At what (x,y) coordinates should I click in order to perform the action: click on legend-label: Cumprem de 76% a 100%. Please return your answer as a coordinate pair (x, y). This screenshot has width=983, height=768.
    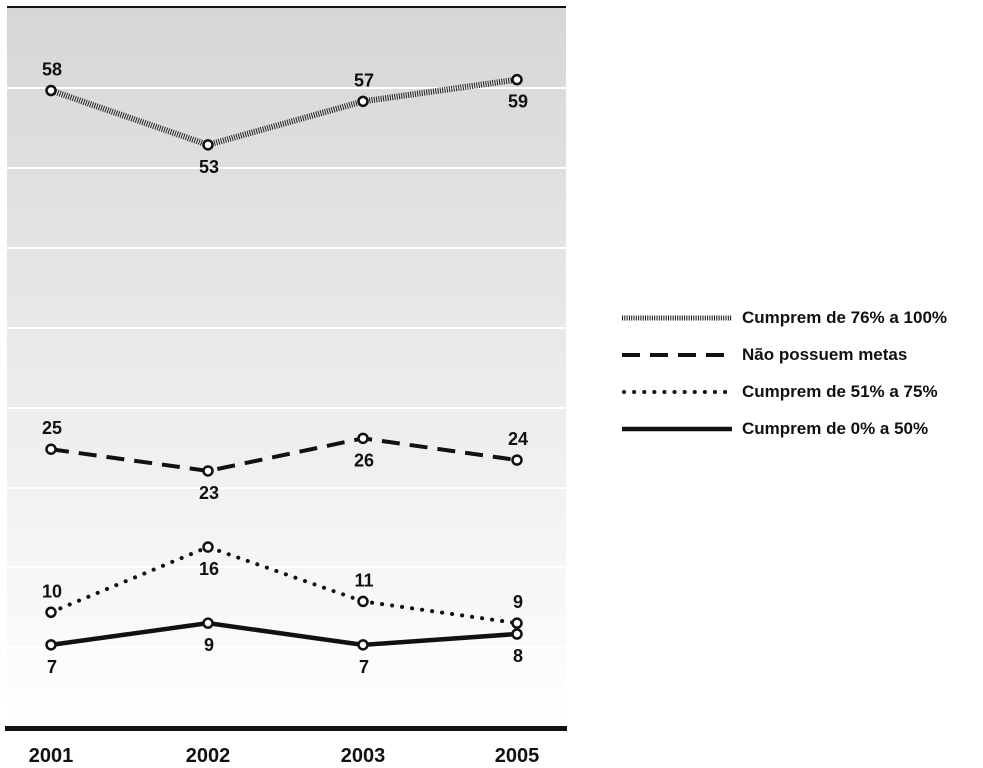
    Looking at the image, I should click on (845, 317).